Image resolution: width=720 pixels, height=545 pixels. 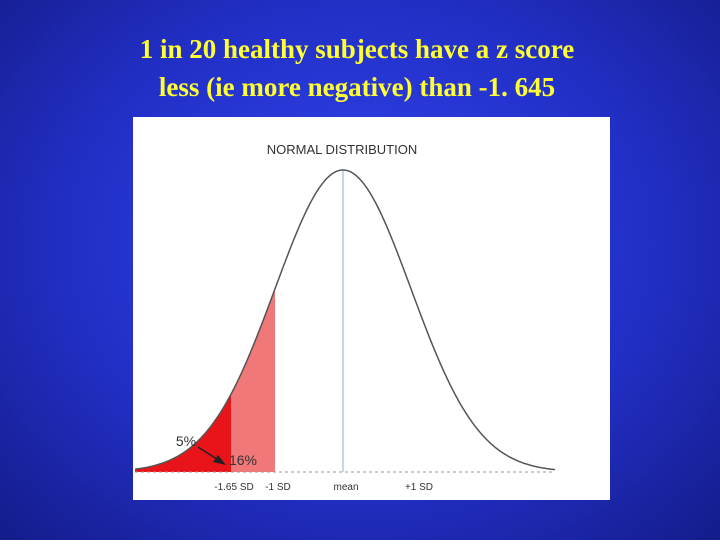 I want to click on tail-area, so click(x=205, y=380).